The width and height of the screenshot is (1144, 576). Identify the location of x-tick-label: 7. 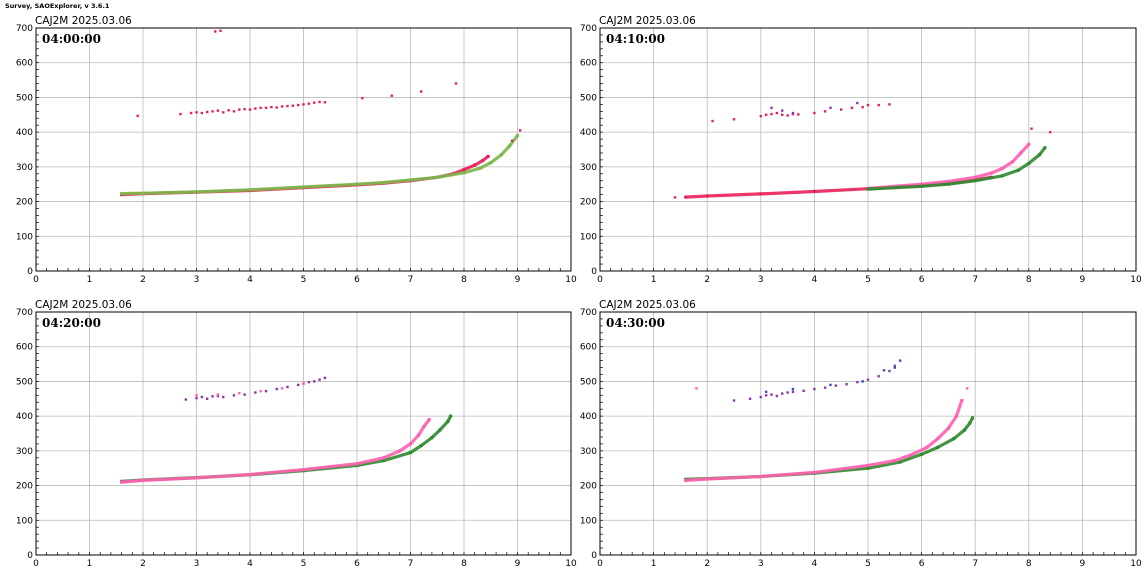
(975, 280).